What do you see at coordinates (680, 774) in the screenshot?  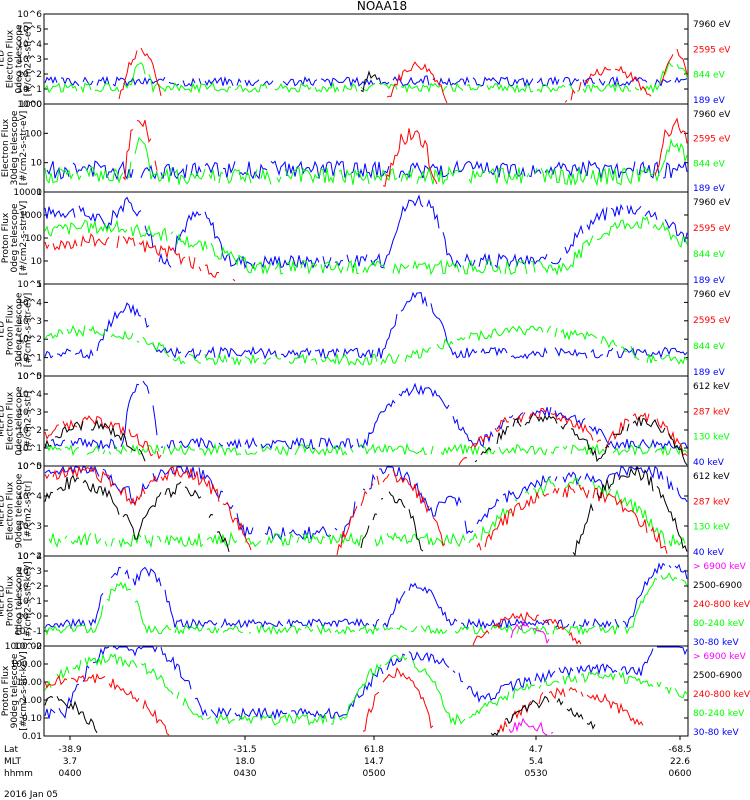 I see `x-tick-label-hhmm: 0600` at bounding box center [680, 774].